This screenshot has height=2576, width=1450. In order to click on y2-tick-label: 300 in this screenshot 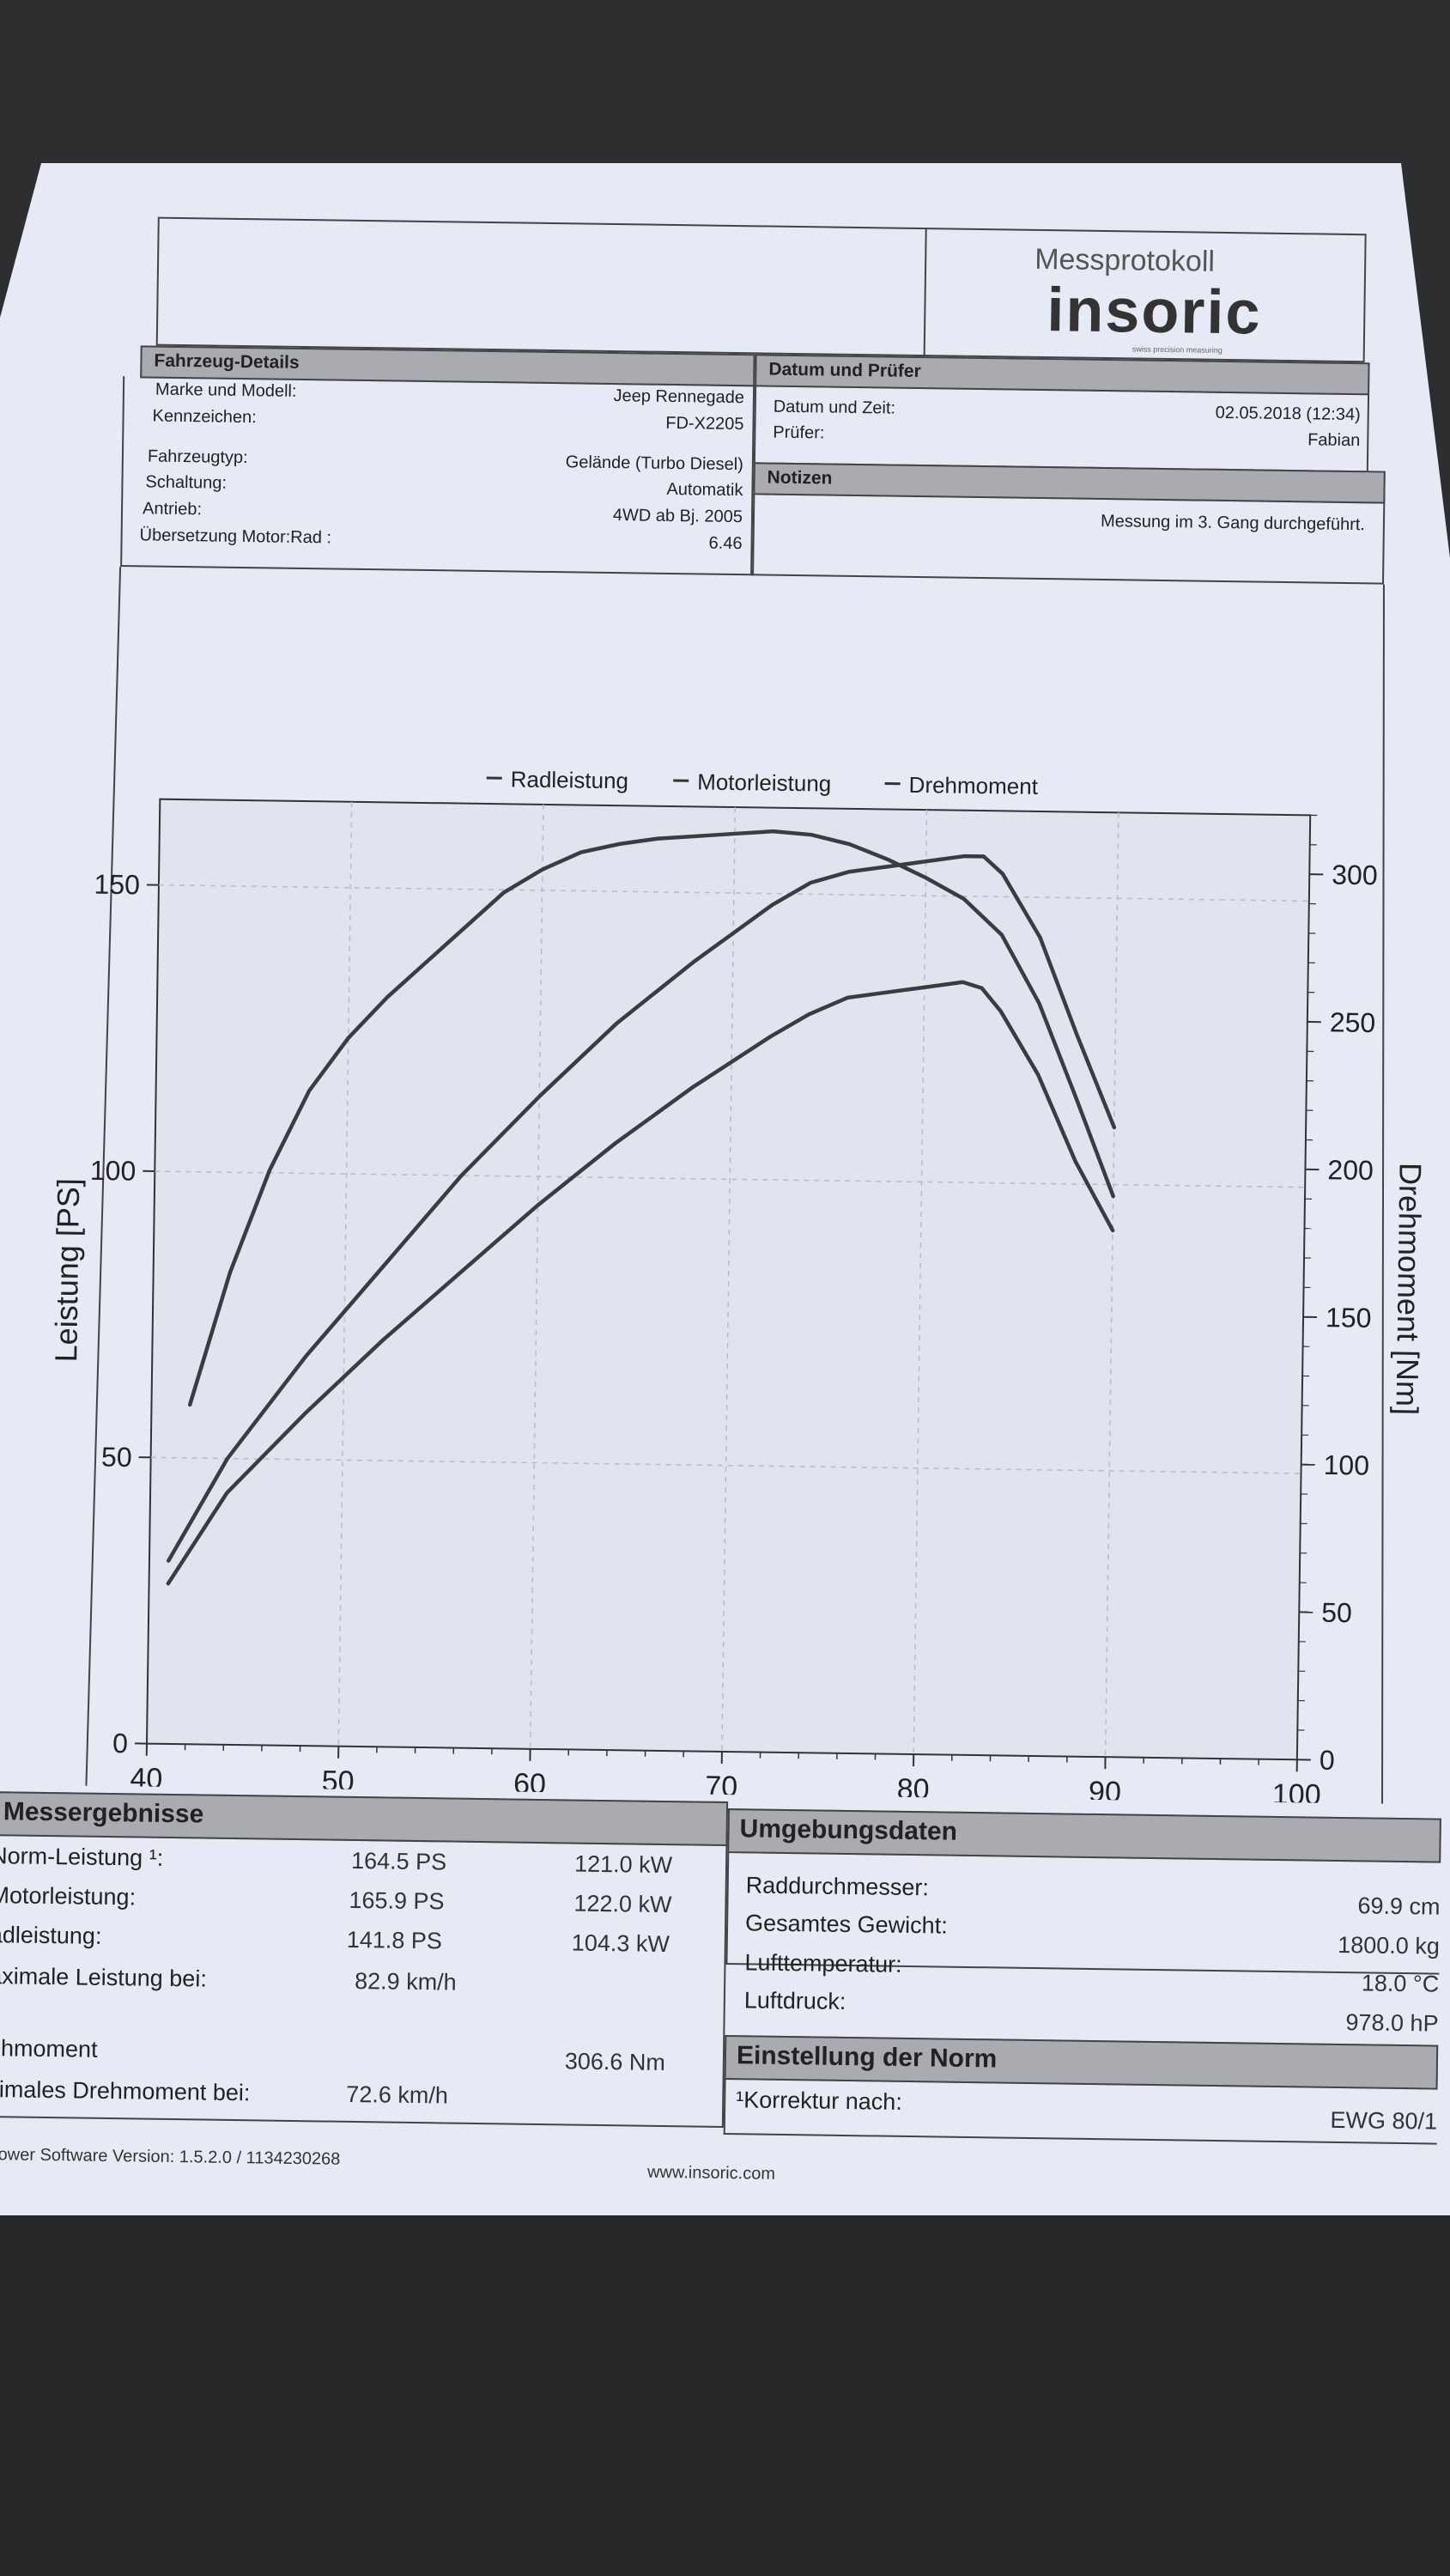, I will do `click(1355, 876)`.